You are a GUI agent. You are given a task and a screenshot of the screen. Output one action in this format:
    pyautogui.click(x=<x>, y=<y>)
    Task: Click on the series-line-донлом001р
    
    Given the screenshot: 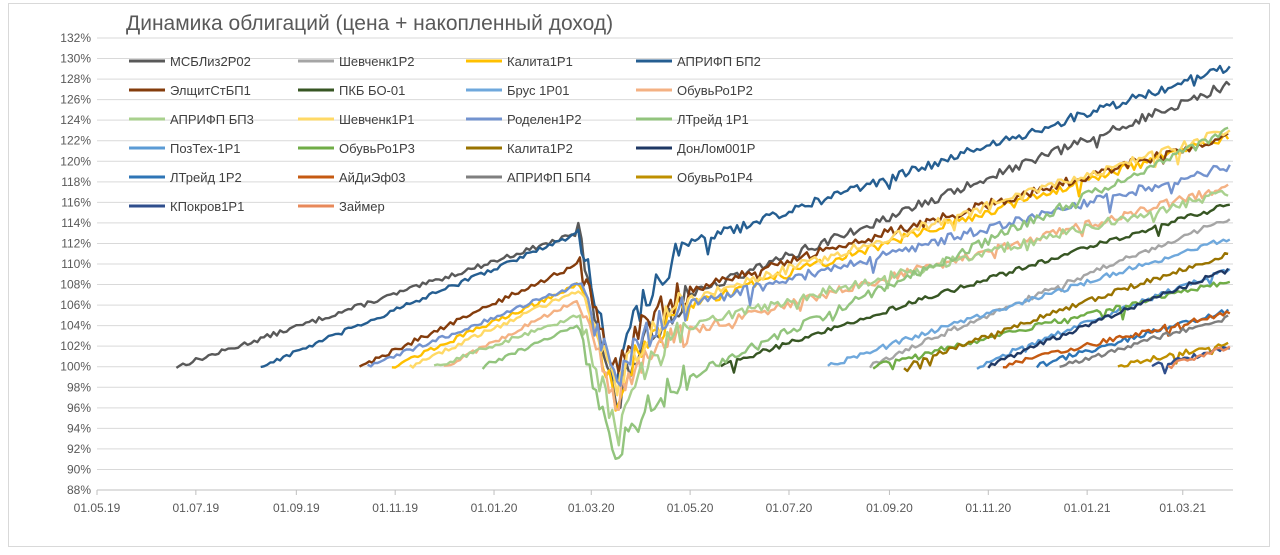 What is the action you would take?
    pyautogui.click(x=1108, y=318)
    